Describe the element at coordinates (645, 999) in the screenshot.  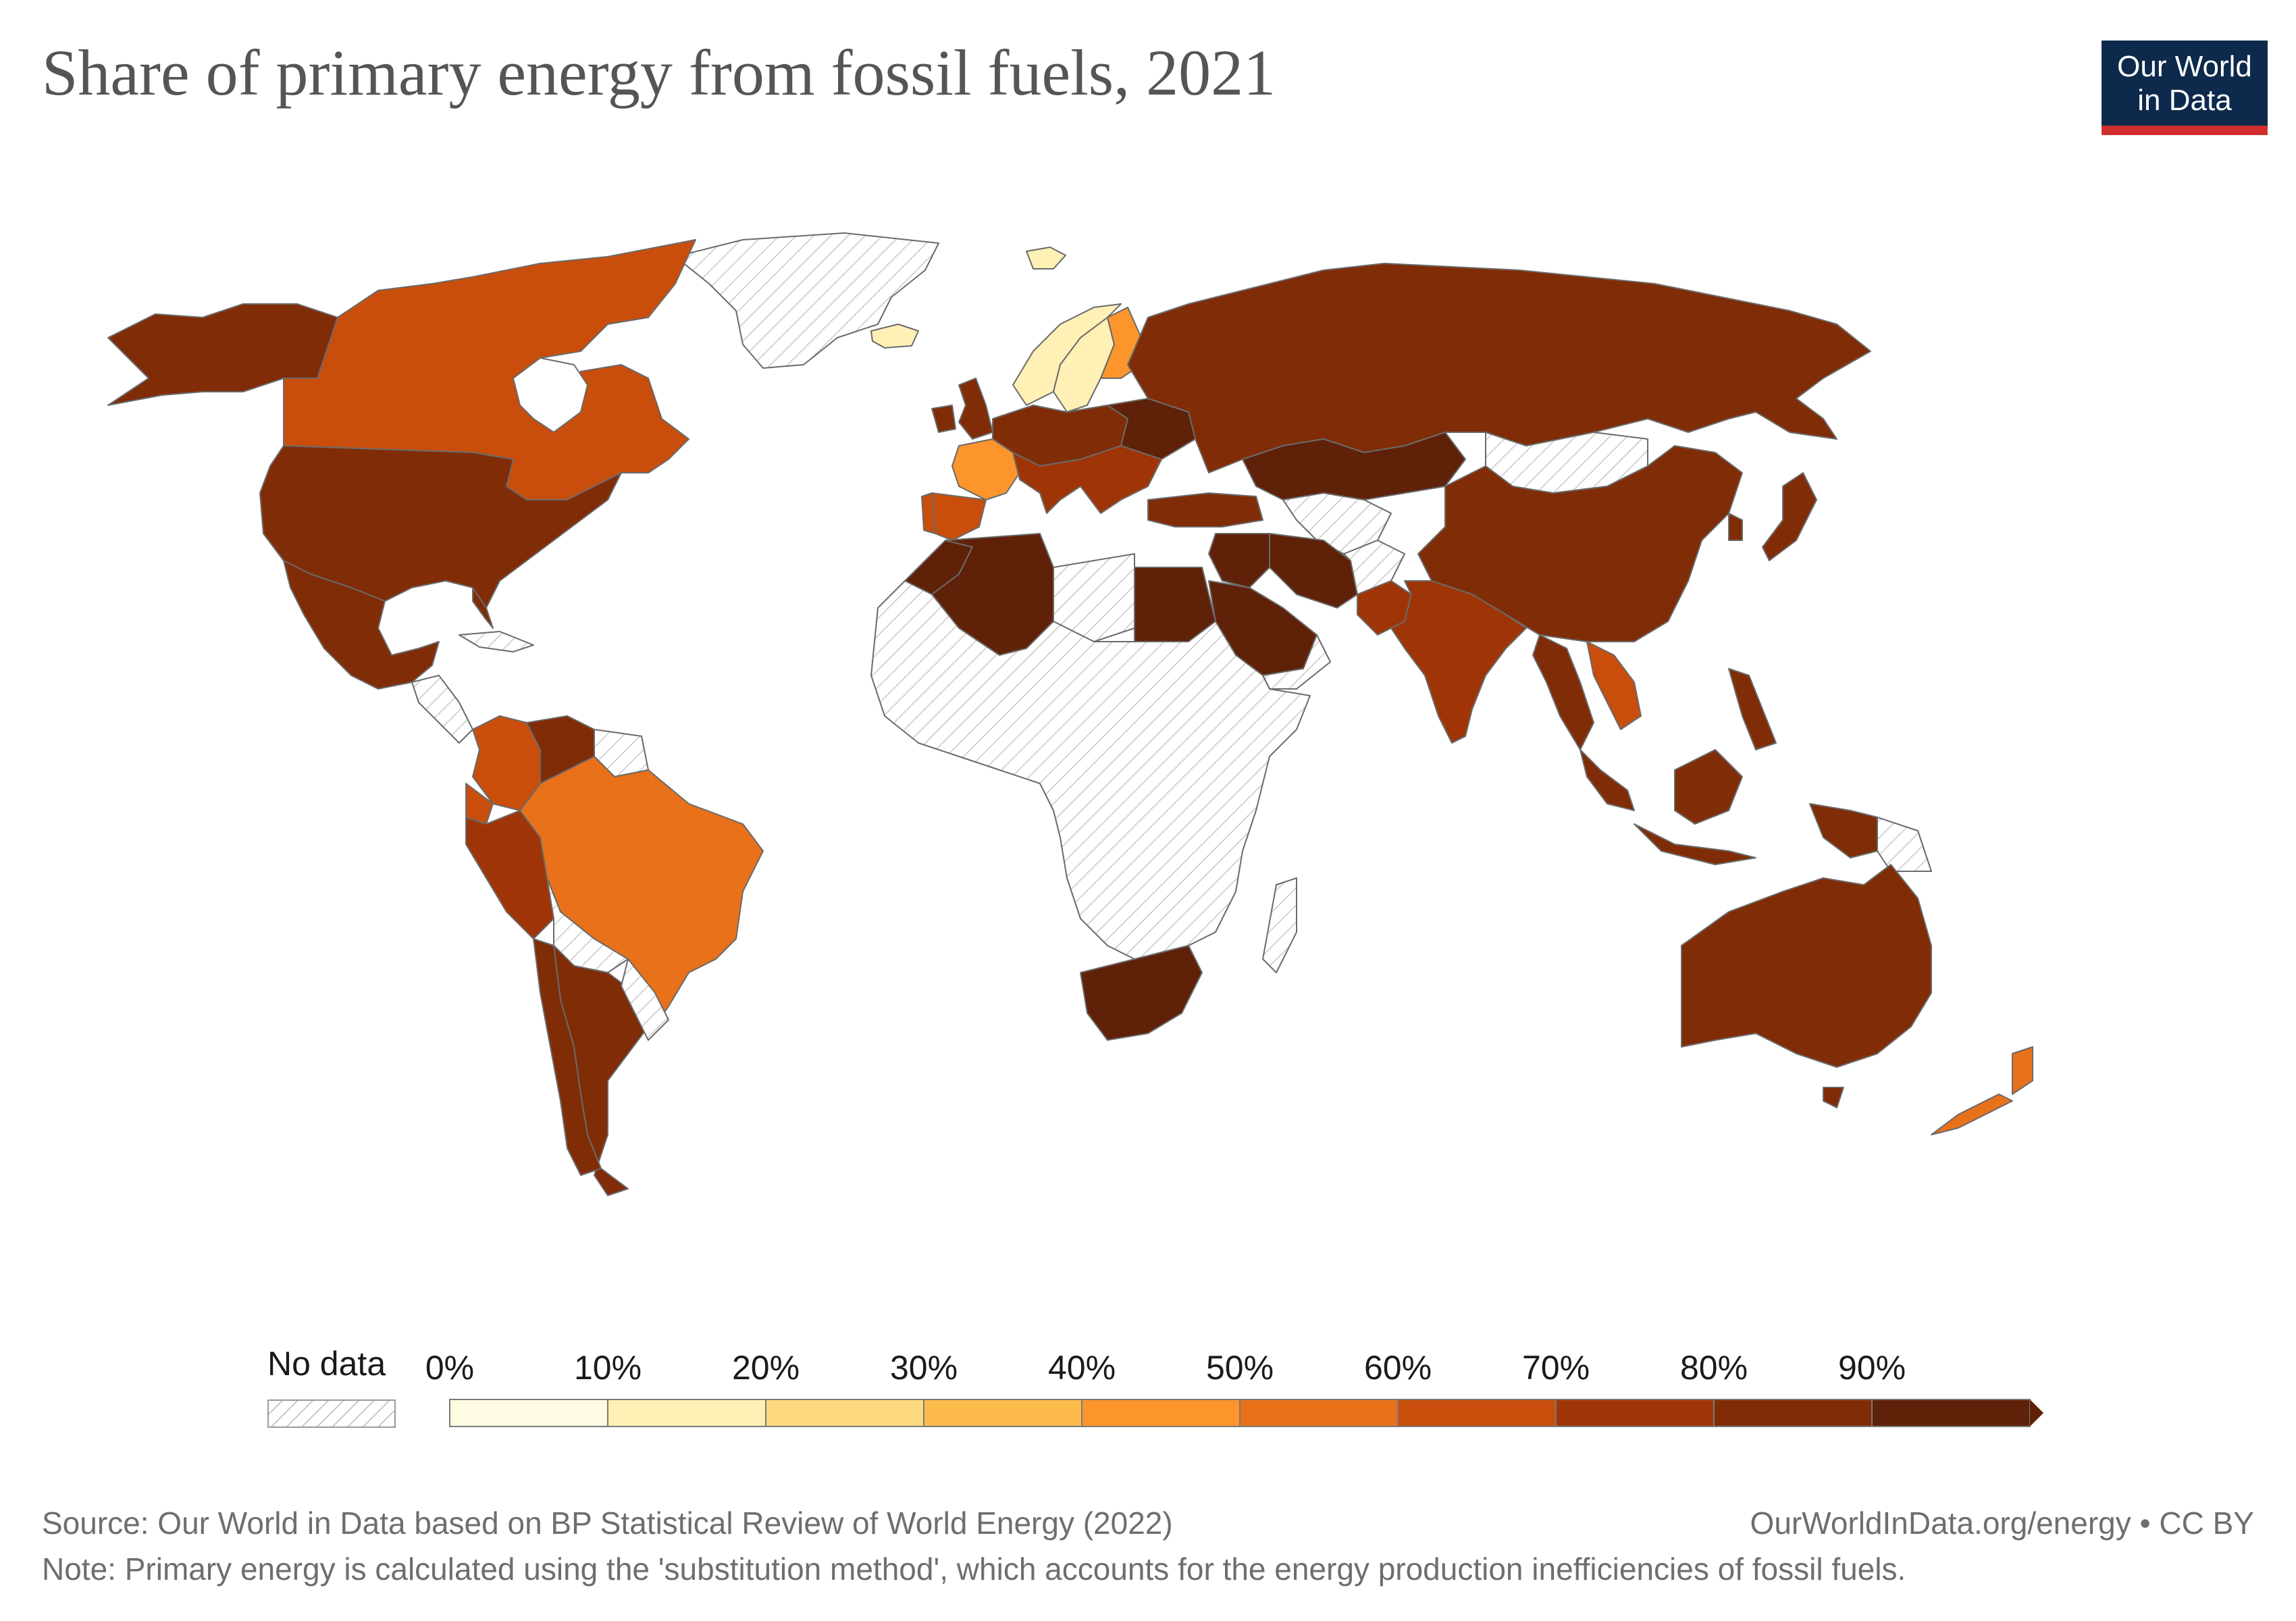
I see `paraguay-uruguay` at that location.